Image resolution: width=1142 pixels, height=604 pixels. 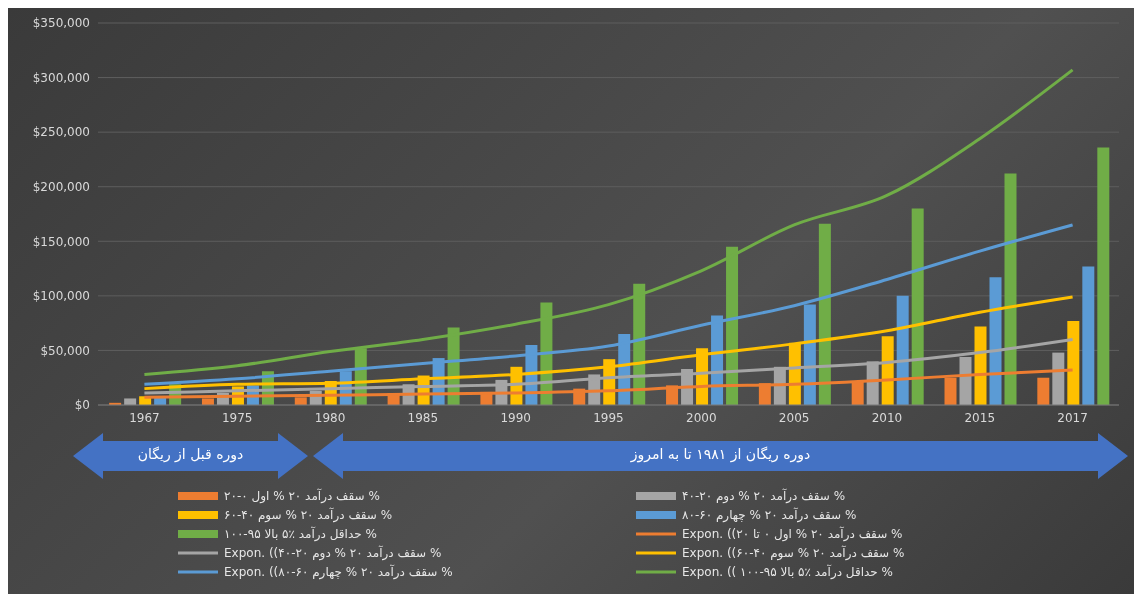 I want to click on legend-label: Expon. ((سقف درآمد ۲۰ % اول ۰ تا ۲۰ %, so click(x=792, y=533).